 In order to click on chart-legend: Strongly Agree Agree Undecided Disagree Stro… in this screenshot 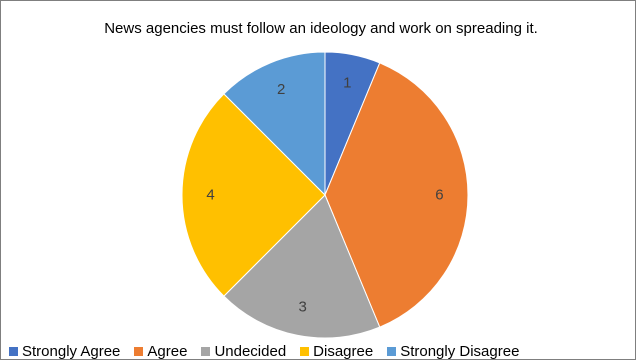, I will do `click(264, 351)`.